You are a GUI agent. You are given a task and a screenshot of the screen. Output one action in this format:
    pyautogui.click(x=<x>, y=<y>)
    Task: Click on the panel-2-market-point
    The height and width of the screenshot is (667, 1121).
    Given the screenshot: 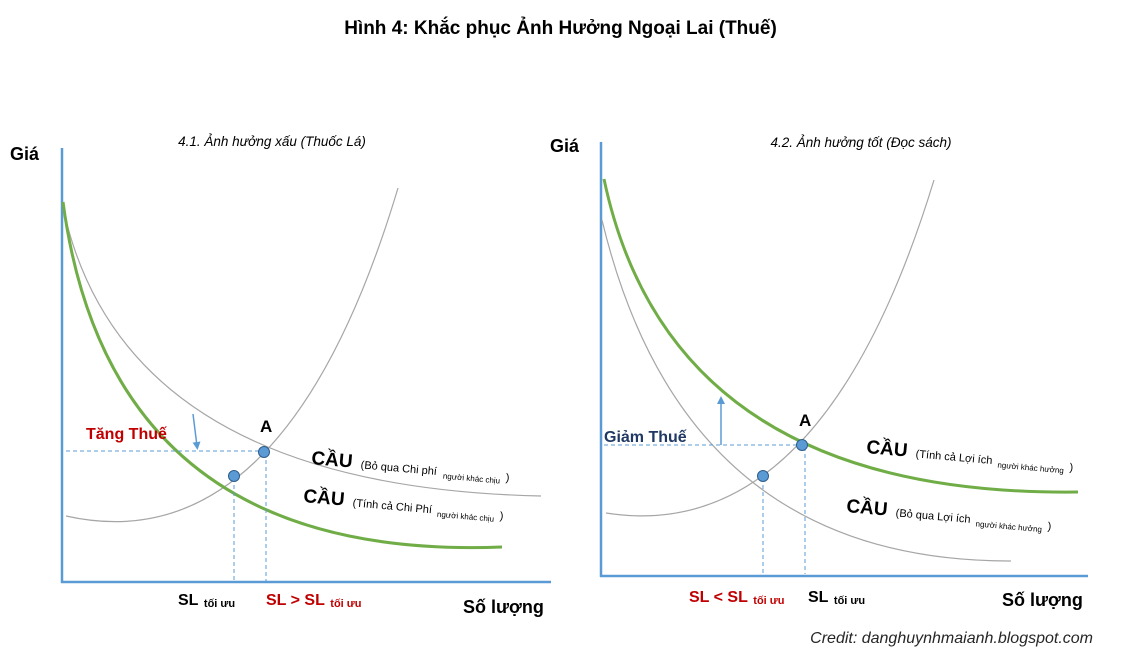 What is the action you would take?
    pyautogui.click(x=763, y=476)
    